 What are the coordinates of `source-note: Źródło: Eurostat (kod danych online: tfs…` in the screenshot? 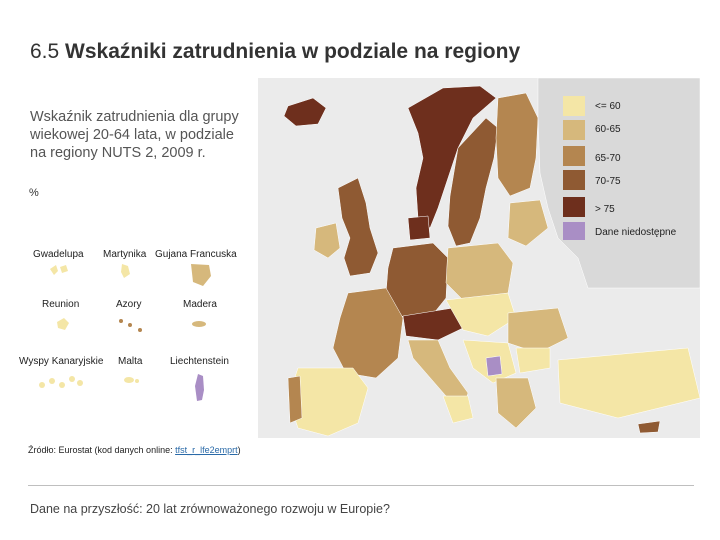 It's located at (134, 450).